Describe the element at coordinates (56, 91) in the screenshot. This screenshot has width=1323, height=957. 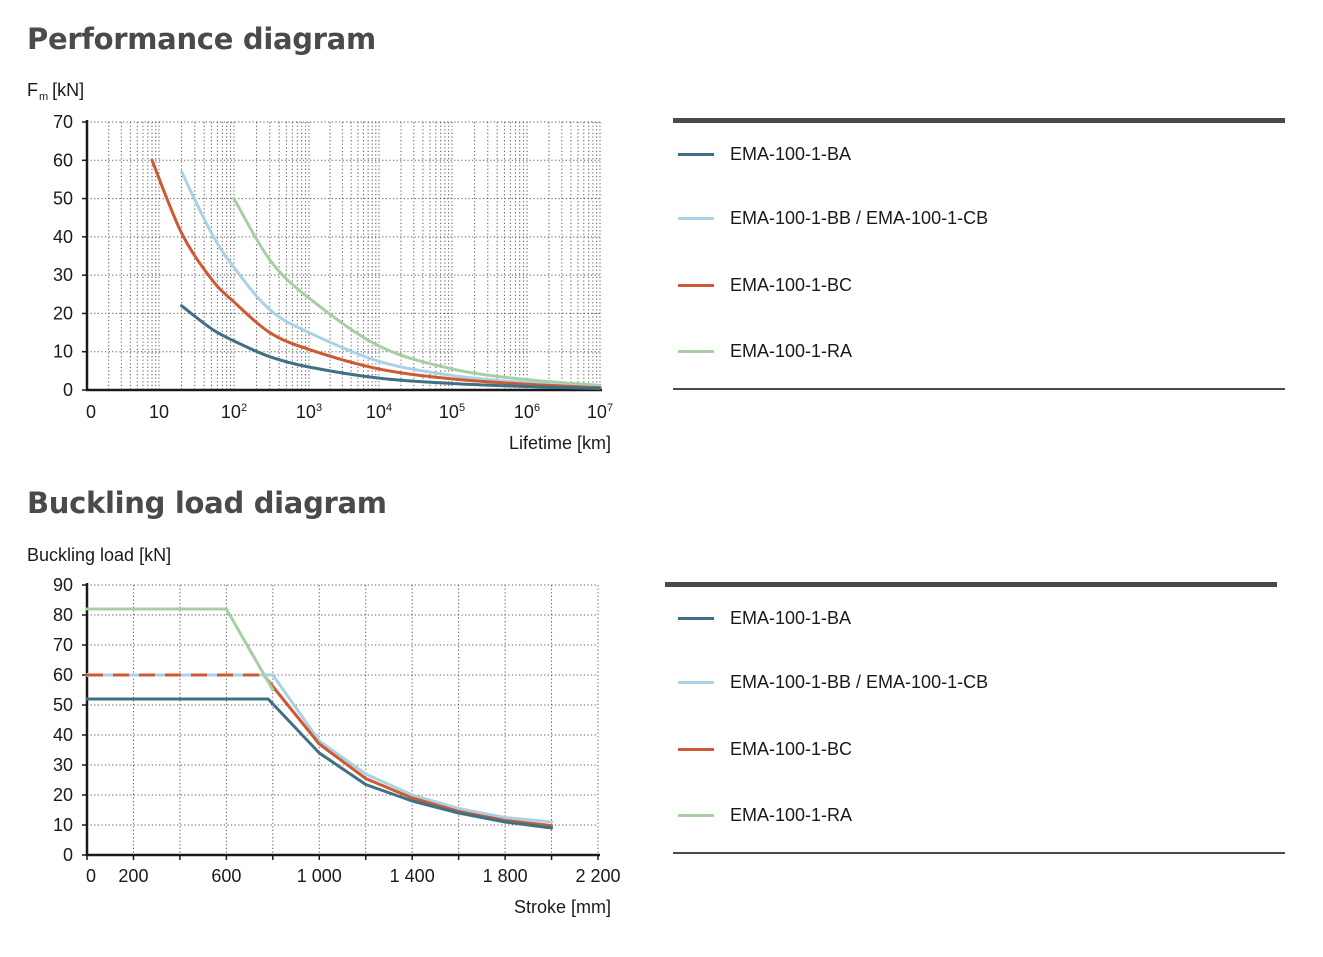
I see `performance-y-axis-label: Fm [kN]` at that location.